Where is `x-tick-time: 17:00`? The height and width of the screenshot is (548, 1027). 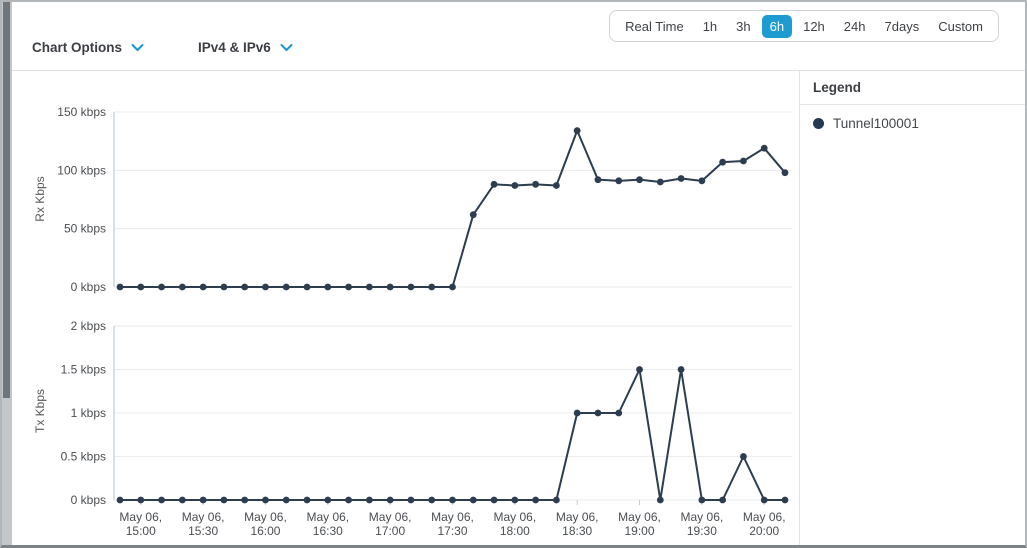
x-tick-time: 17:00 is located at coordinates (390, 531).